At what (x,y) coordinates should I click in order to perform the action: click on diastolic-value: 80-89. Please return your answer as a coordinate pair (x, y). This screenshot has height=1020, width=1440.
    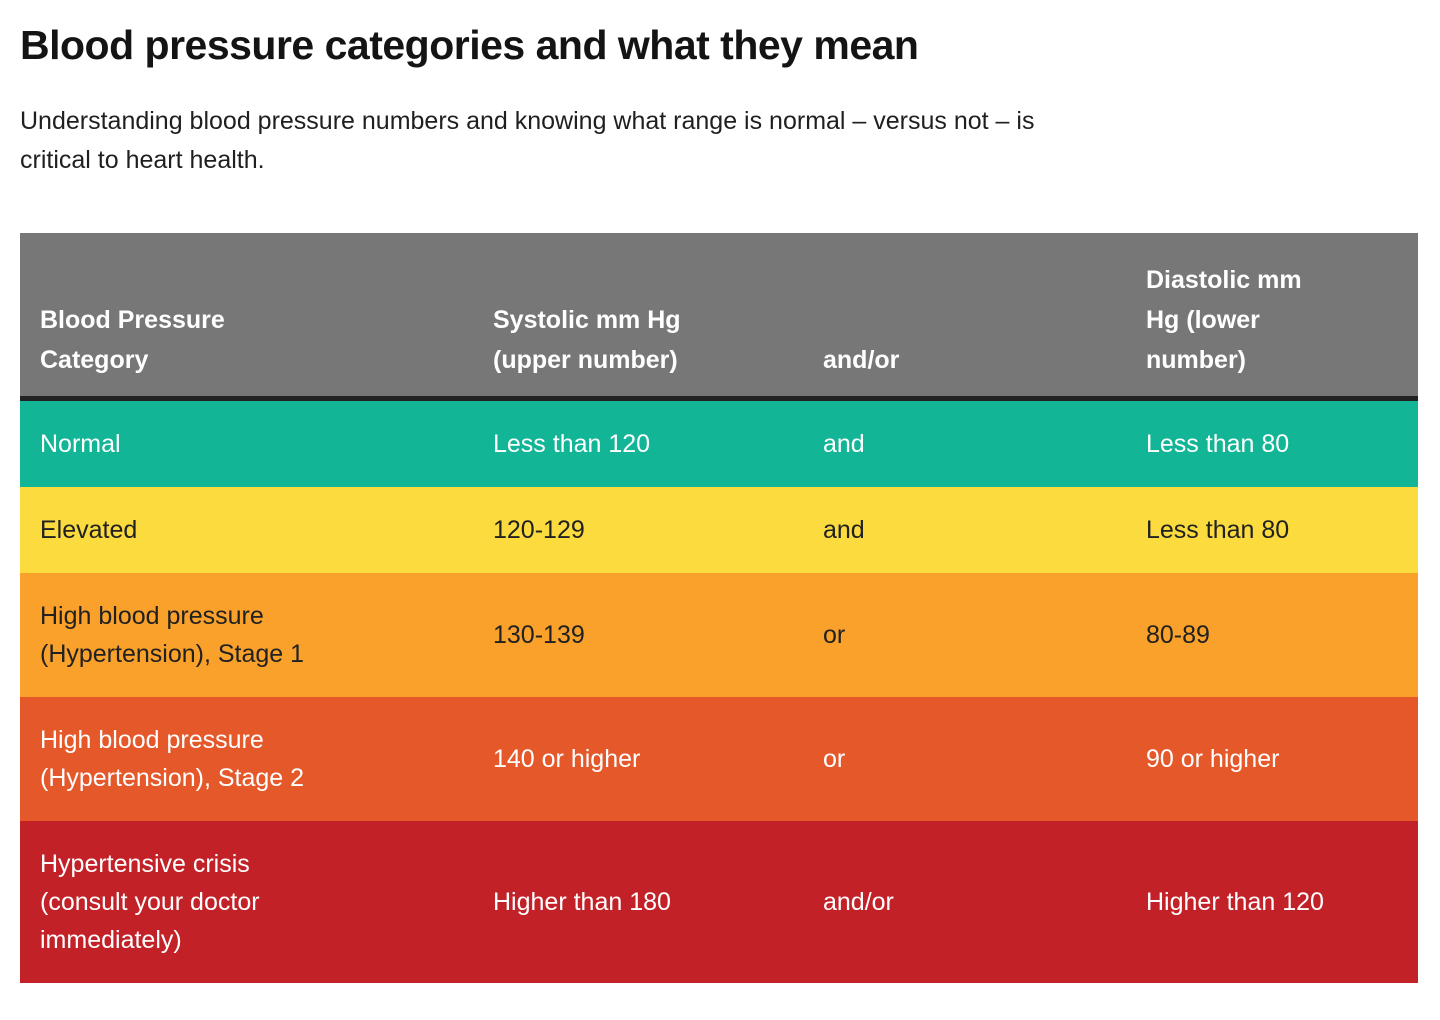
    Looking at the image, I should click on (1178, 634).